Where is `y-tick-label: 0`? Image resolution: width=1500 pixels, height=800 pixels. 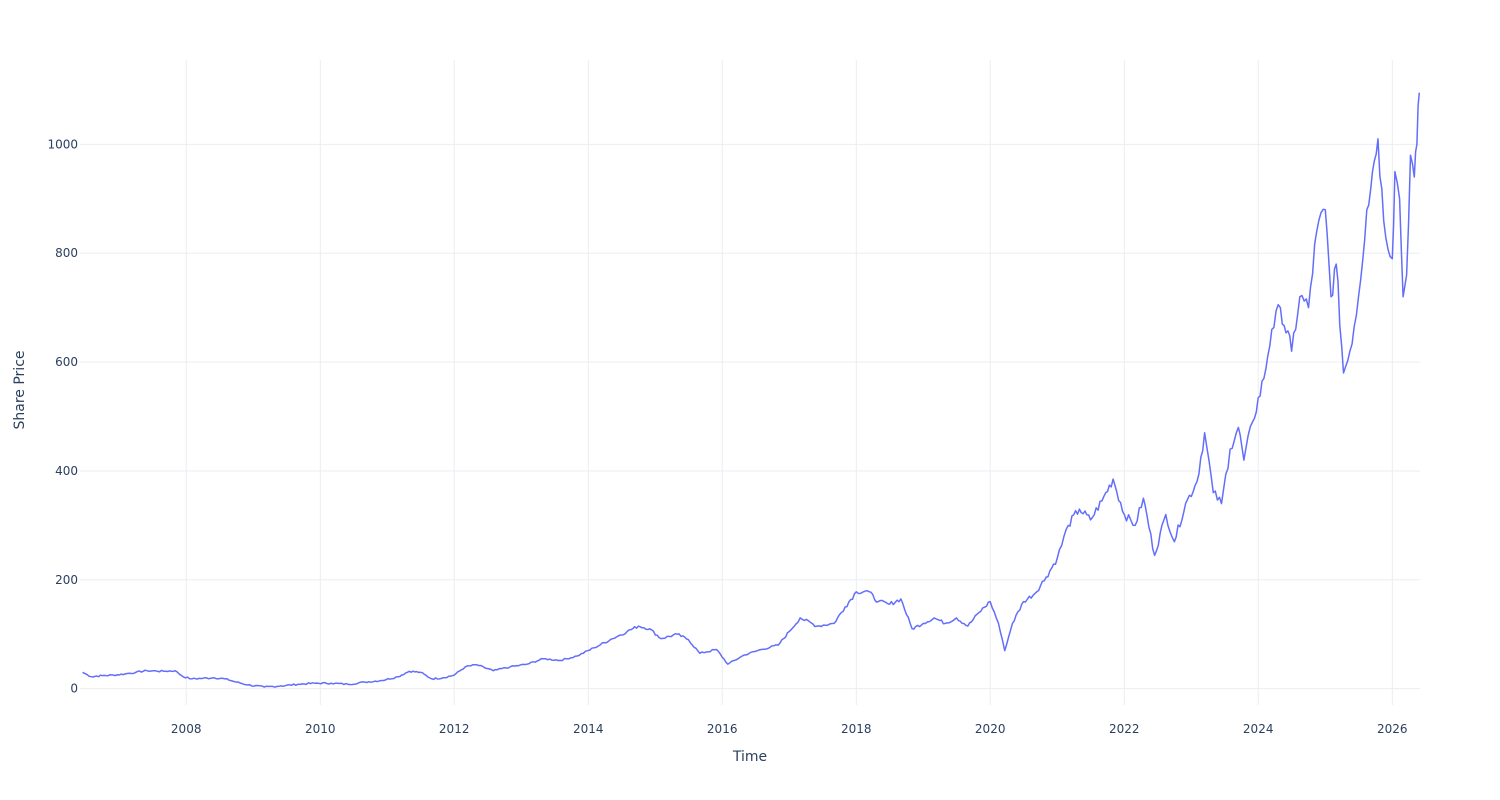 y-tick-label: 0 is located at coordinates (74, 689).